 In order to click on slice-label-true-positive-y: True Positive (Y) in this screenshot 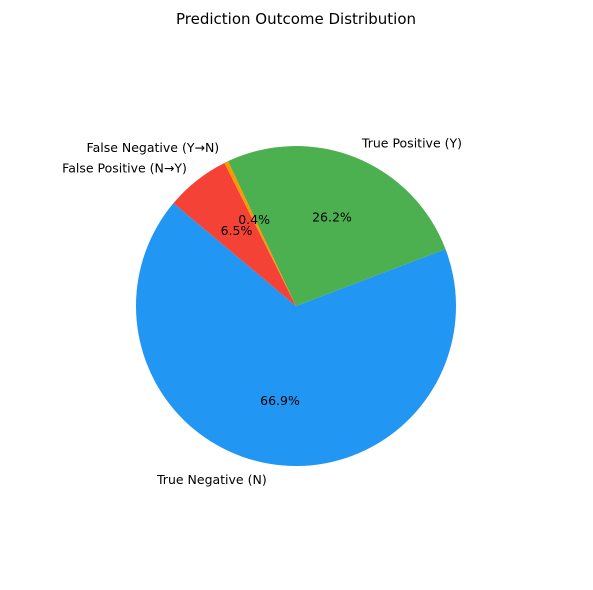, I will do `click(411, 142)`.